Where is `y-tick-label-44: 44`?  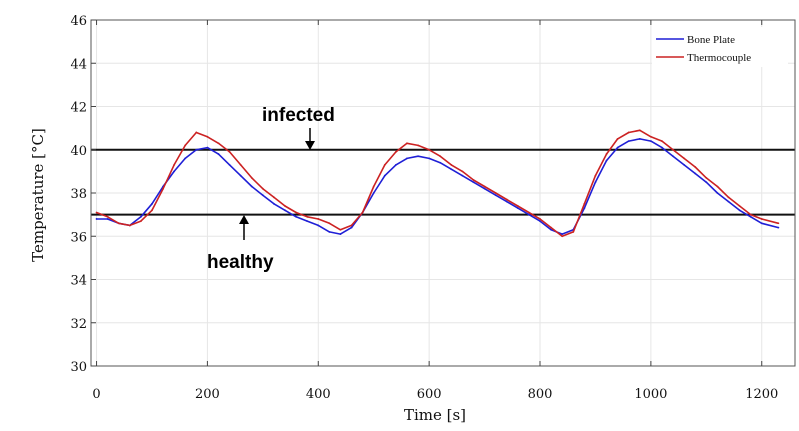 y-tick-label-44: 44 is located at coordinates (78, 64).